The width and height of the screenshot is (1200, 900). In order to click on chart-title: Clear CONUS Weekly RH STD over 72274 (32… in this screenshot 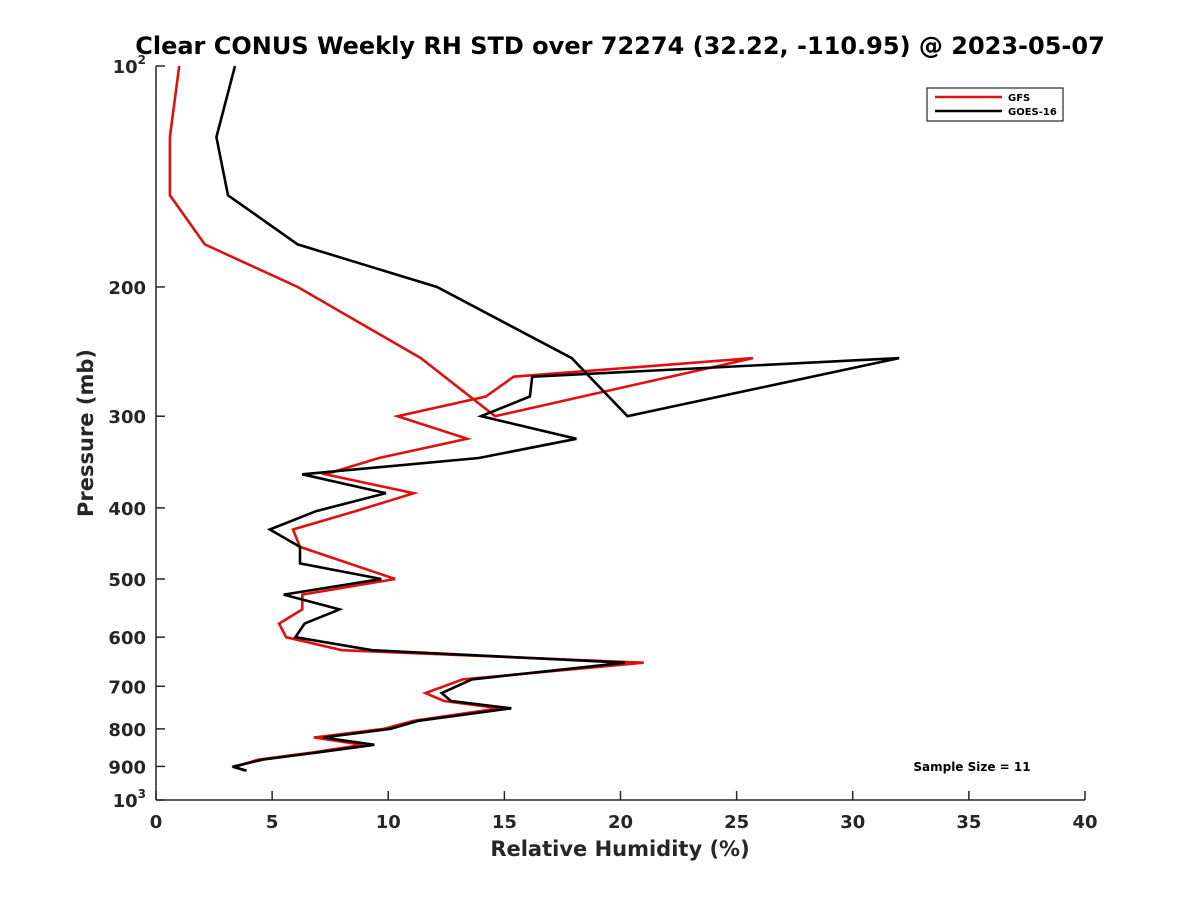, I will do `click(620, 46)`.